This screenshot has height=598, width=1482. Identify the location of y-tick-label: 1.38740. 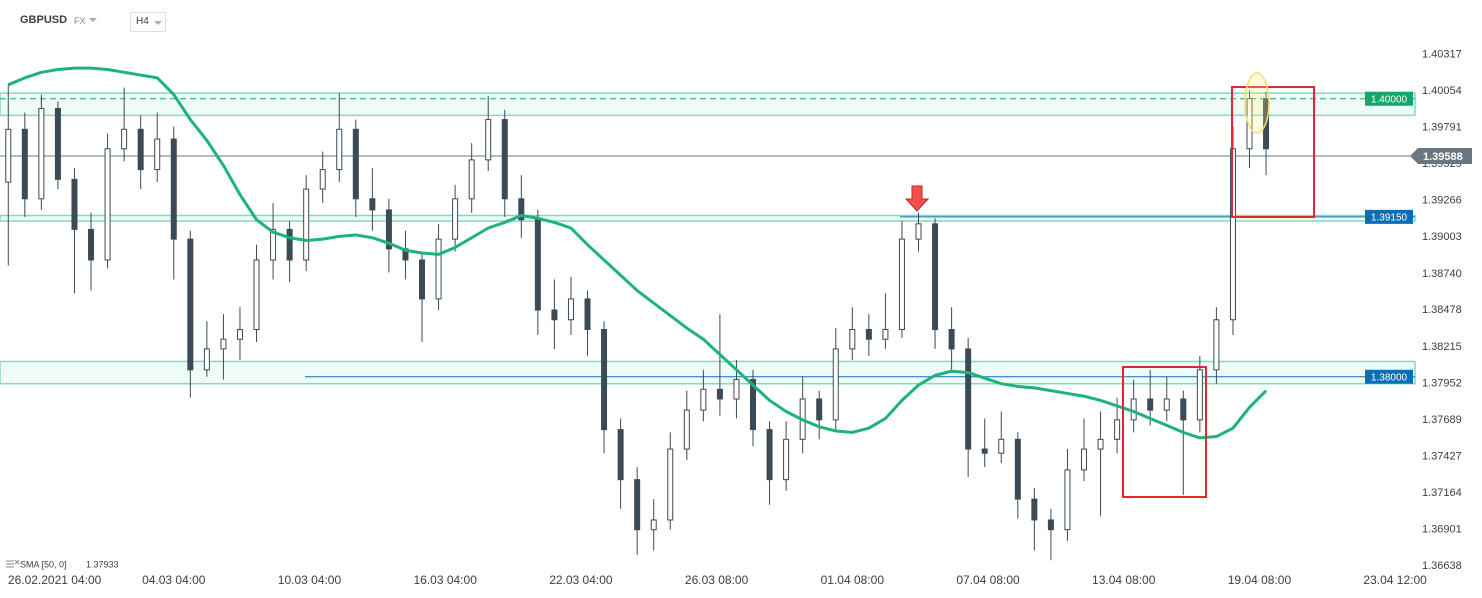
(1442, 274).